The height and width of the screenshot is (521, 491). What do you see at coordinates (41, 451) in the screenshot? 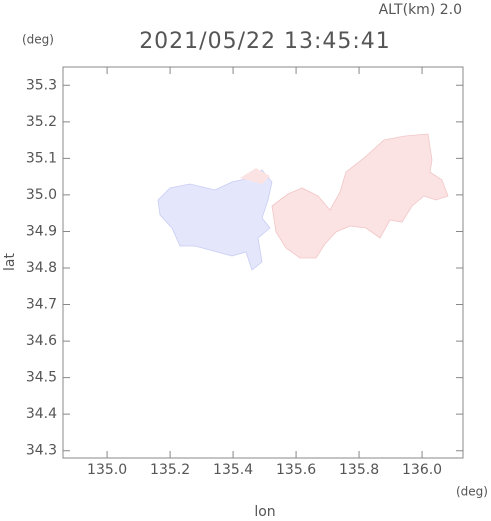
I see `y-tick-label: 34.3` at bounding box center [41, 451].